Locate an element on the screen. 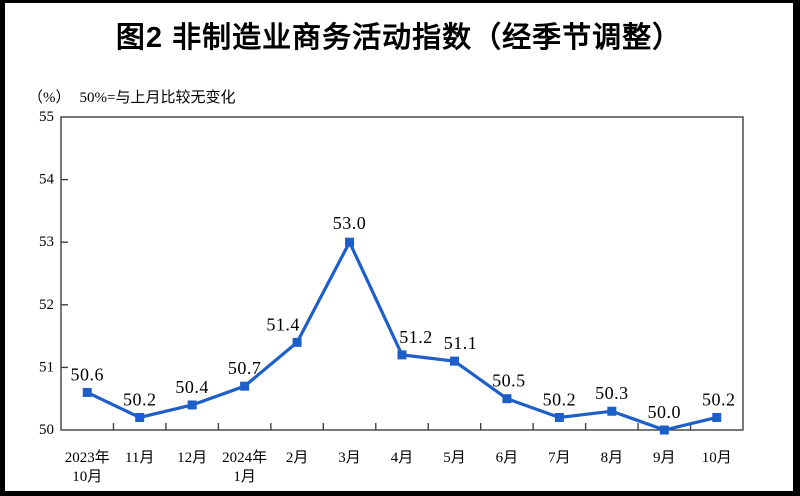  y-tick-label: 54 is located at coordinates (47, 180).